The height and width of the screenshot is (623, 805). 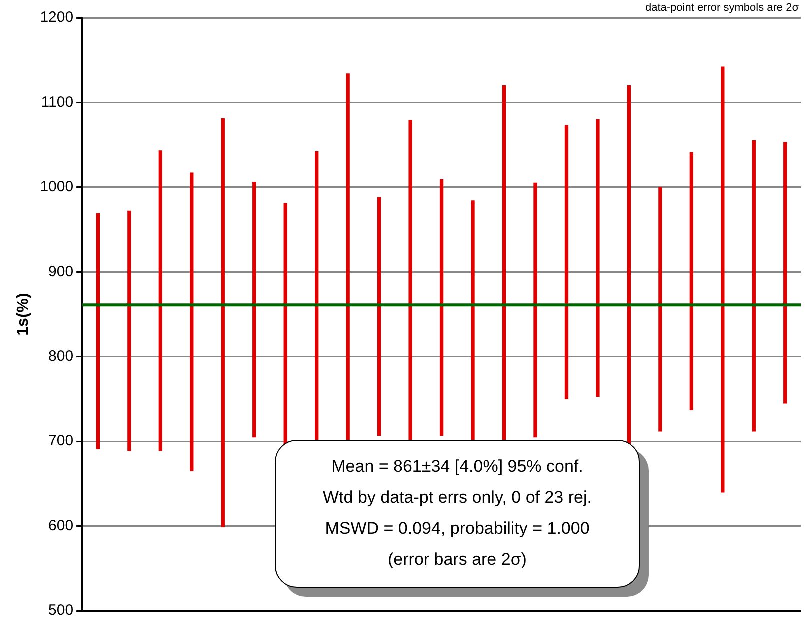 I want to click on y-tick-label: 1100, so click(x=57, y=102).